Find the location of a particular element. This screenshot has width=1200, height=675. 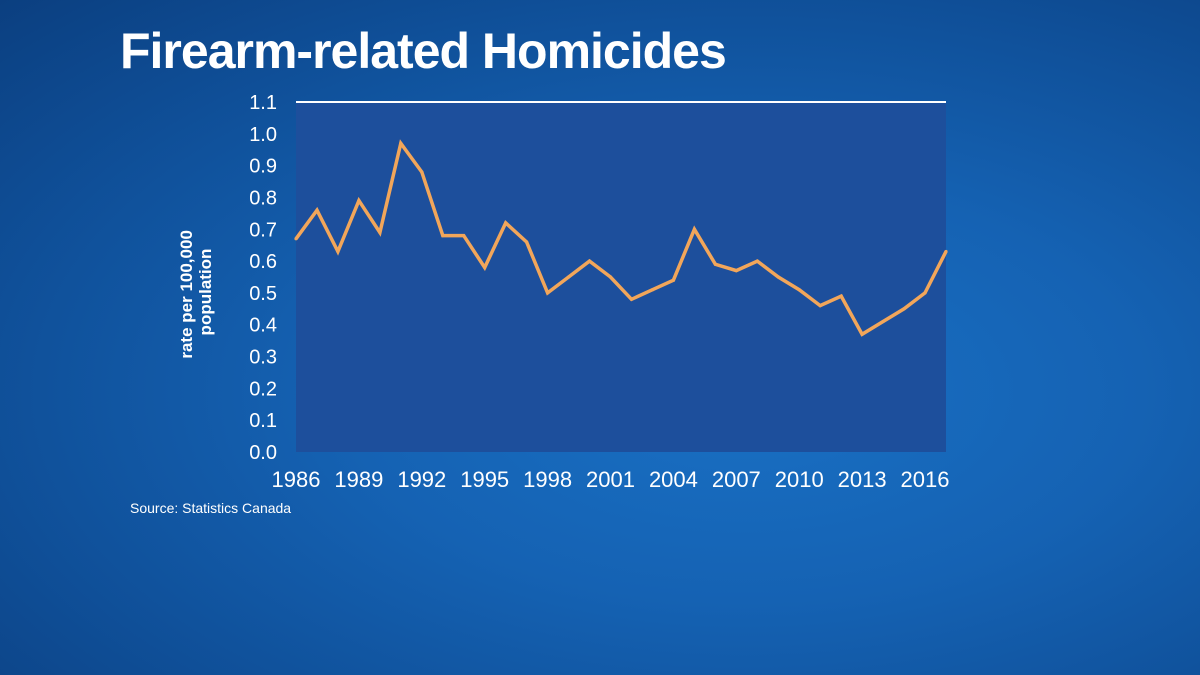

source-note: Source: Statistics Canada is located at coordinates (211, 508).